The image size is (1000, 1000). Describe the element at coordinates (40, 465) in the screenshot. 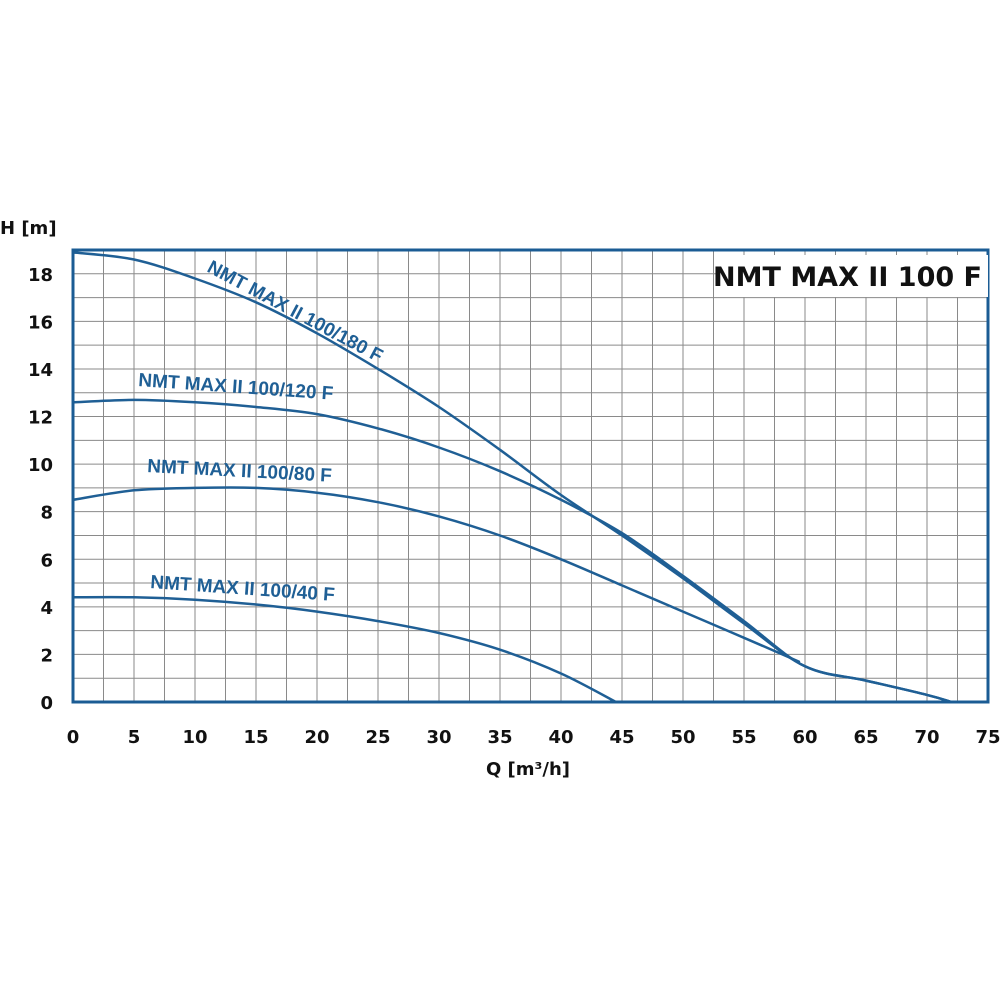

I see `y-tick-label: 10` at that location.